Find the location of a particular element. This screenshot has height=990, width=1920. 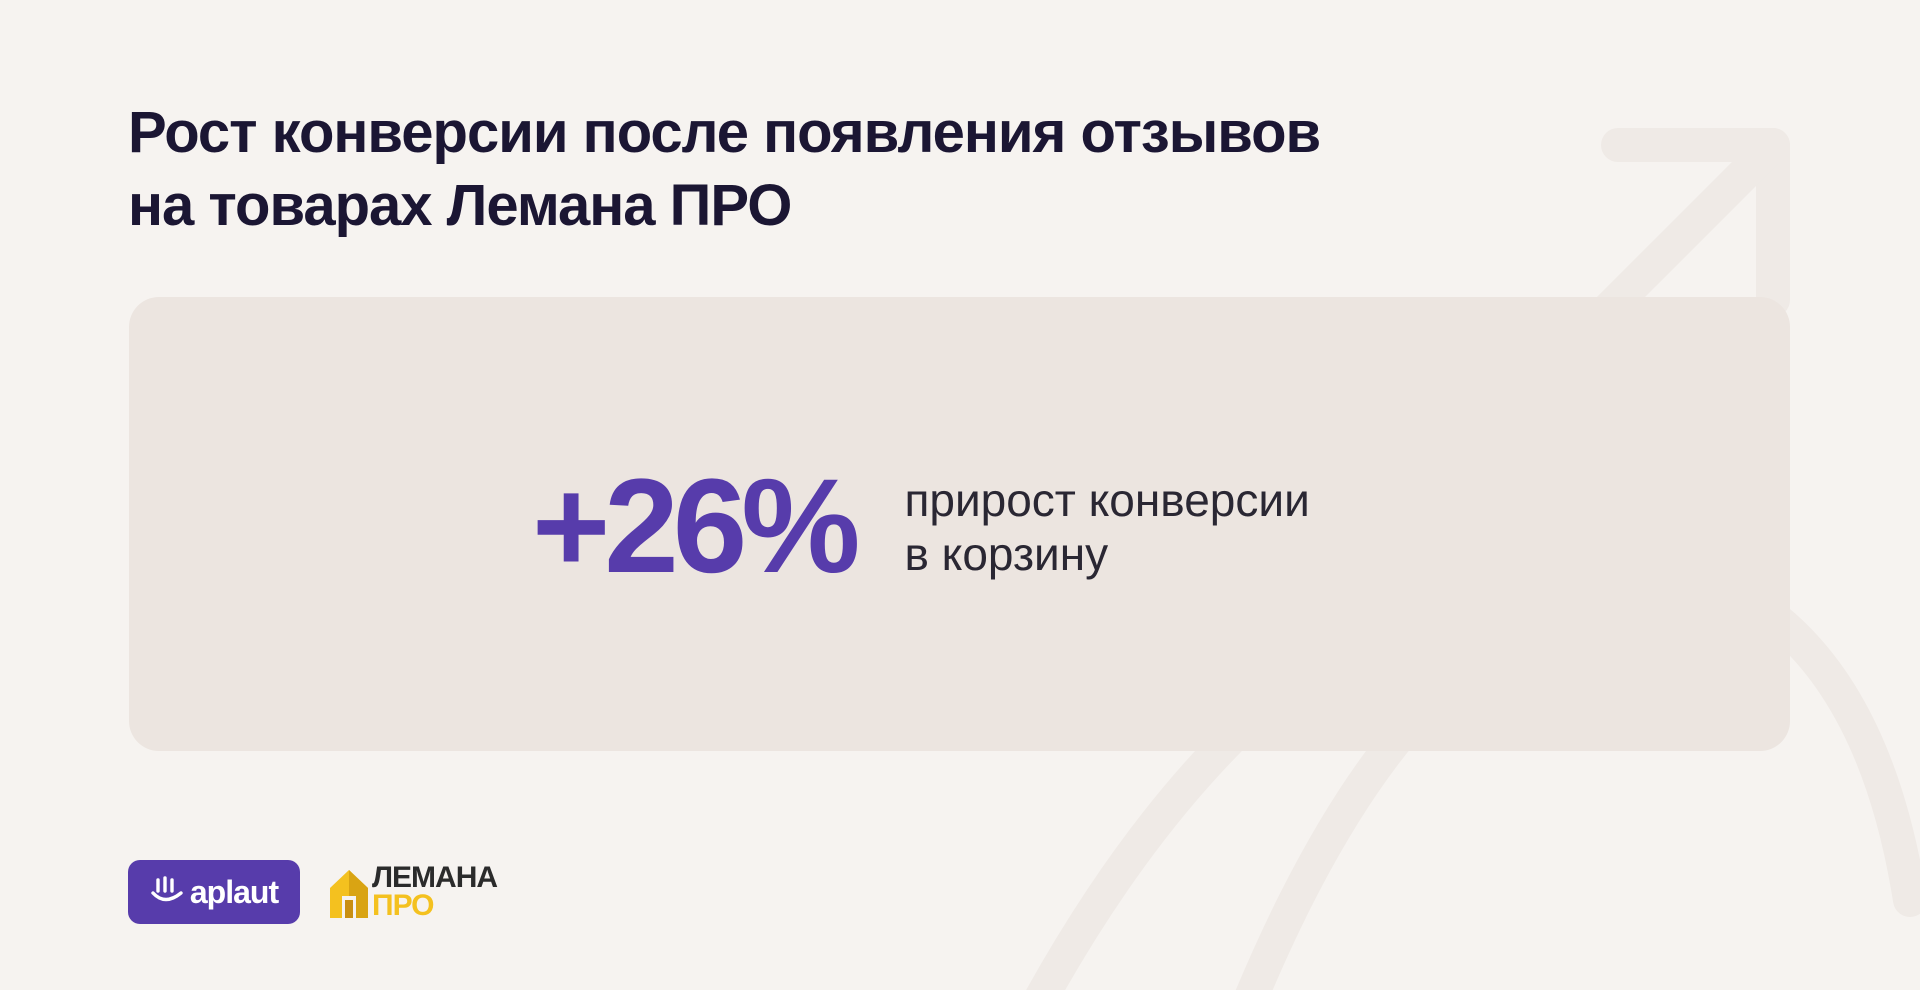

lemana-pro-logo: ЛЕМАНА ПРО is located at coordinates (413, 891).